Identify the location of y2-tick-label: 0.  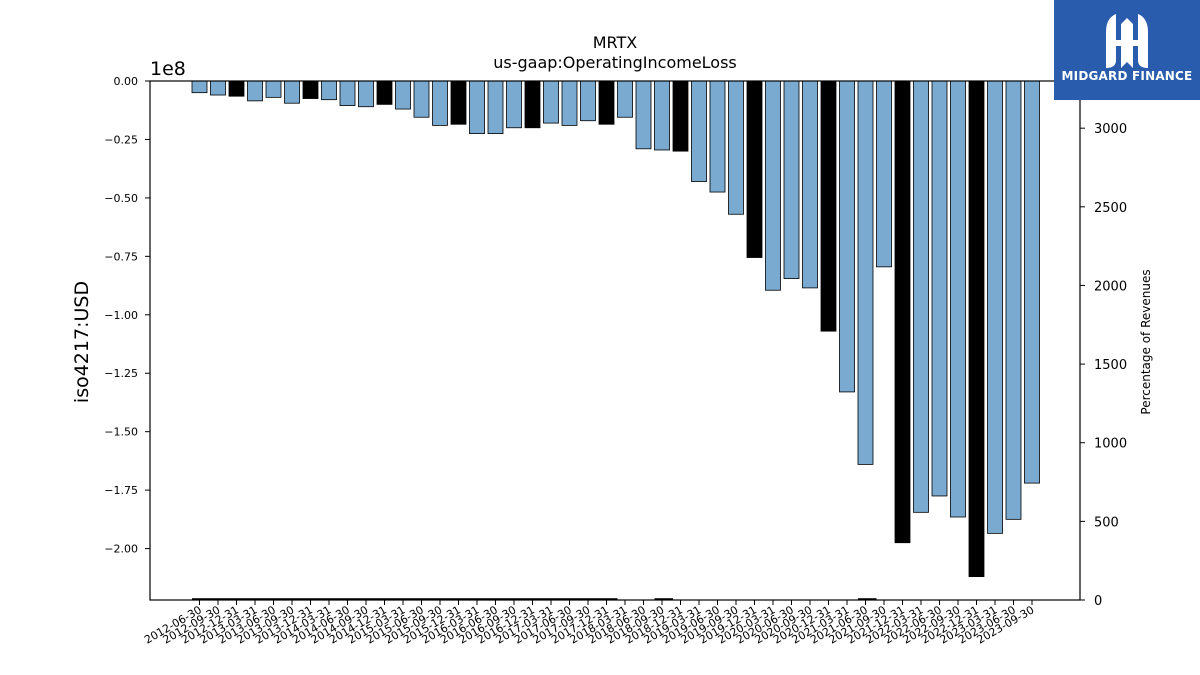
(1098, 601).